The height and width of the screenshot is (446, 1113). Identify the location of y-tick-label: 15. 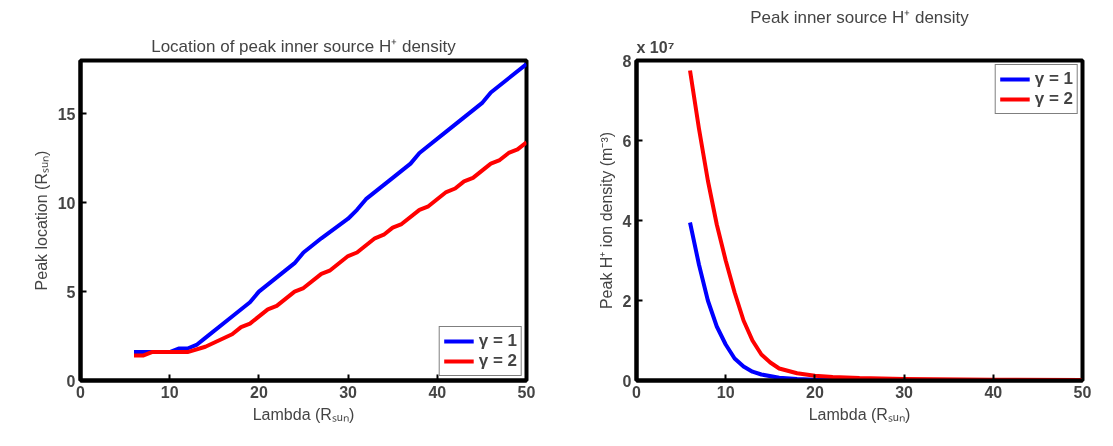
(66, 114).